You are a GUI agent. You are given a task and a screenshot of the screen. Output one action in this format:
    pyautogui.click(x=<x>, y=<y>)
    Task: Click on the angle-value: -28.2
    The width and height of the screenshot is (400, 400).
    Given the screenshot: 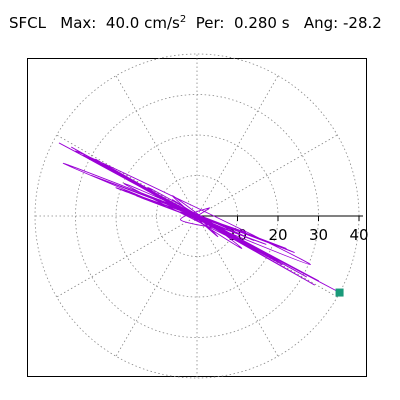 What is the action you would take?
    pyautogui.click(x=362, y=23)
    